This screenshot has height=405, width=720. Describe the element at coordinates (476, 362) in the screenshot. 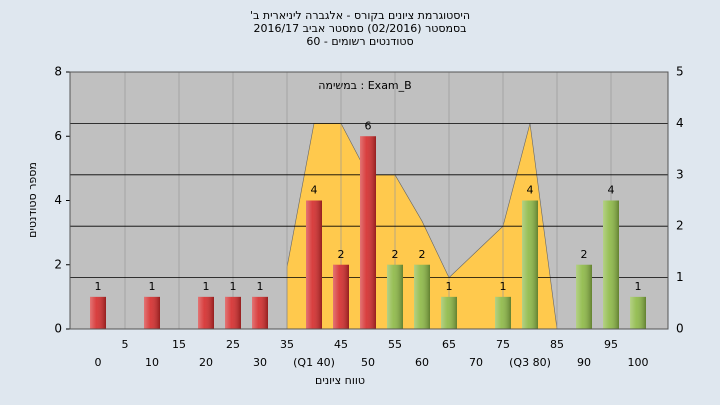

I see `x-tick-label: 70` at that location.